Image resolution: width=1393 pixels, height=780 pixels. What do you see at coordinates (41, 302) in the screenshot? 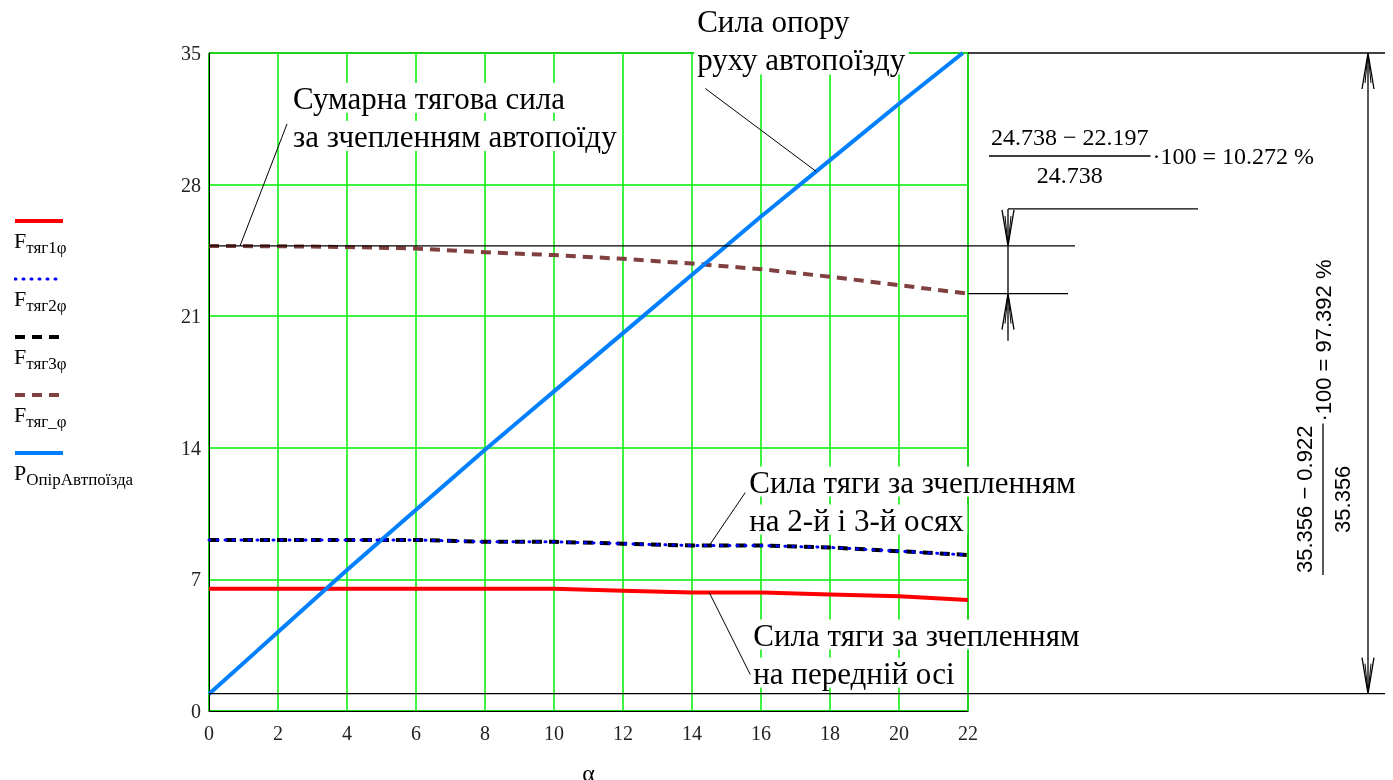
I see `legend-label: F$_{тяг2φ}$` at bounding box center [41, 302].